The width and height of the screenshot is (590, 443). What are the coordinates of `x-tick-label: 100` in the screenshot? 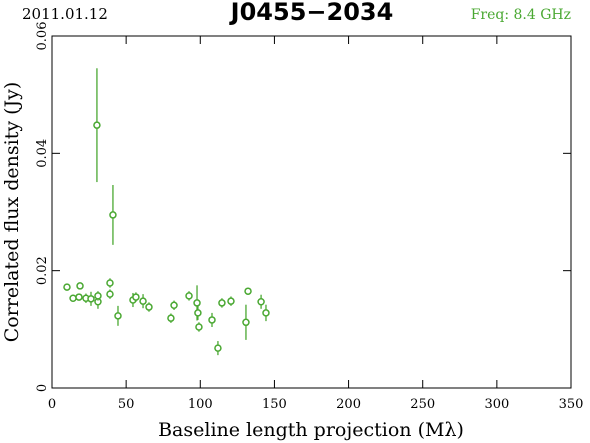 It's located at (200, 404).